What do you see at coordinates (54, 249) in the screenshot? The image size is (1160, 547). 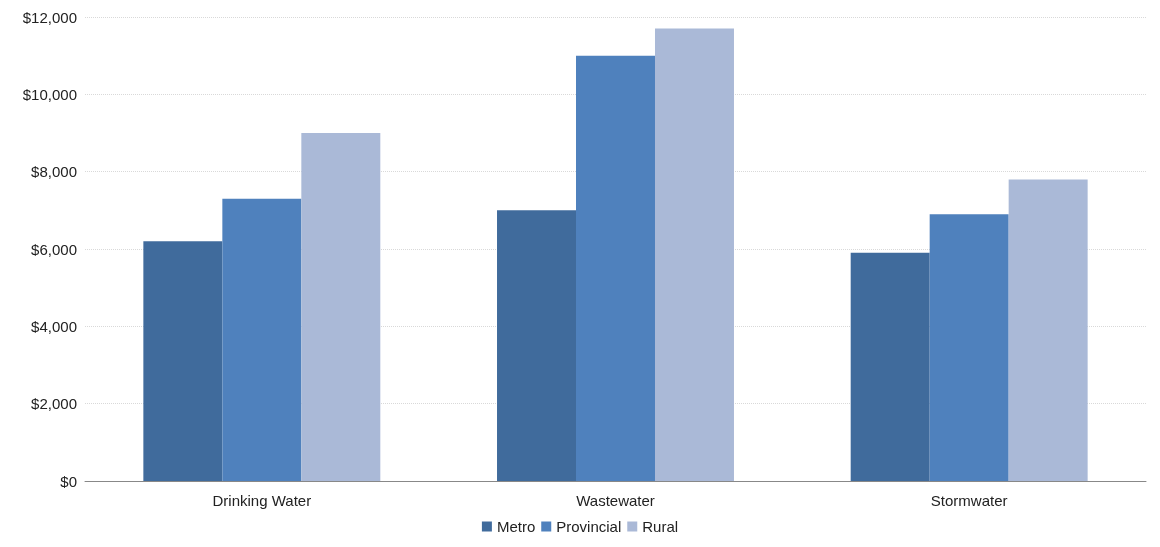 I see `y-tick-label: $6,000` at bounding box center [54, 249].